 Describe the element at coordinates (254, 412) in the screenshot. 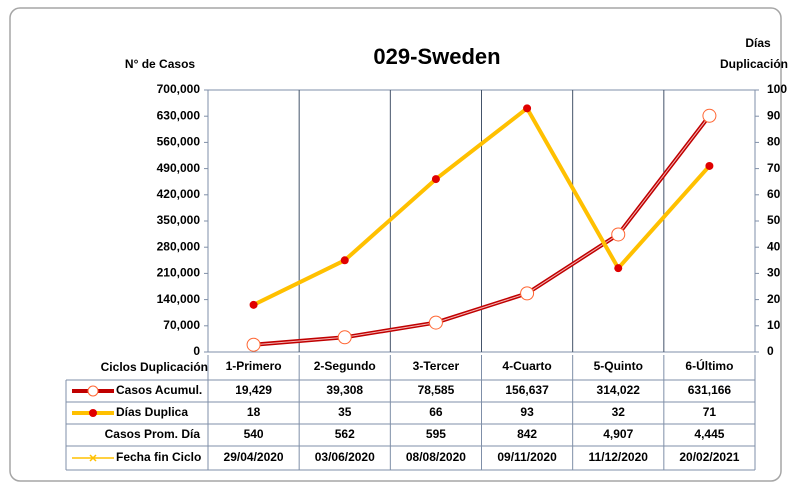

I see `table-cell: 18` at that location.